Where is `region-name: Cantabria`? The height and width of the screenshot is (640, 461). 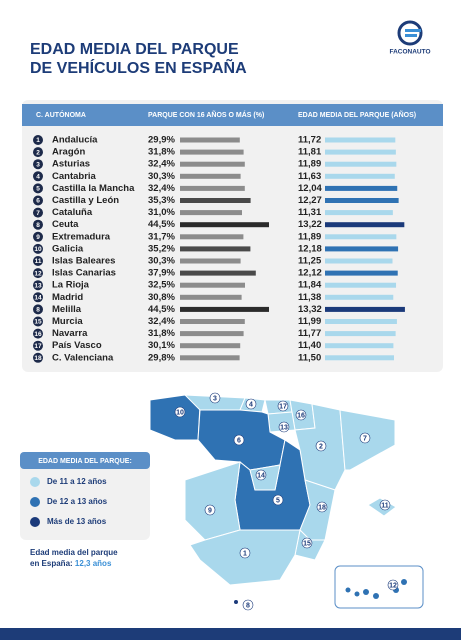 region-name: Cantabria is located at coordinates (74, 176).